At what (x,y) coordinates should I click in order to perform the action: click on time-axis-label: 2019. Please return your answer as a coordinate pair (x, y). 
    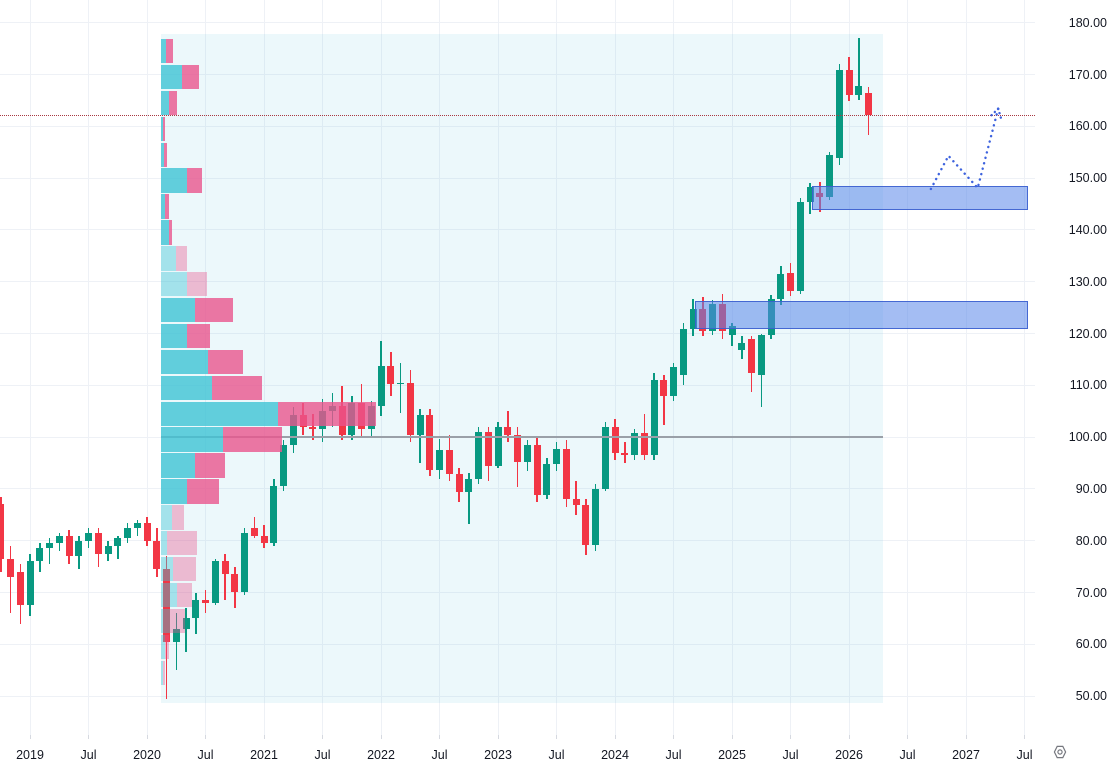
    Looking at the image, I should click on (30, 755).